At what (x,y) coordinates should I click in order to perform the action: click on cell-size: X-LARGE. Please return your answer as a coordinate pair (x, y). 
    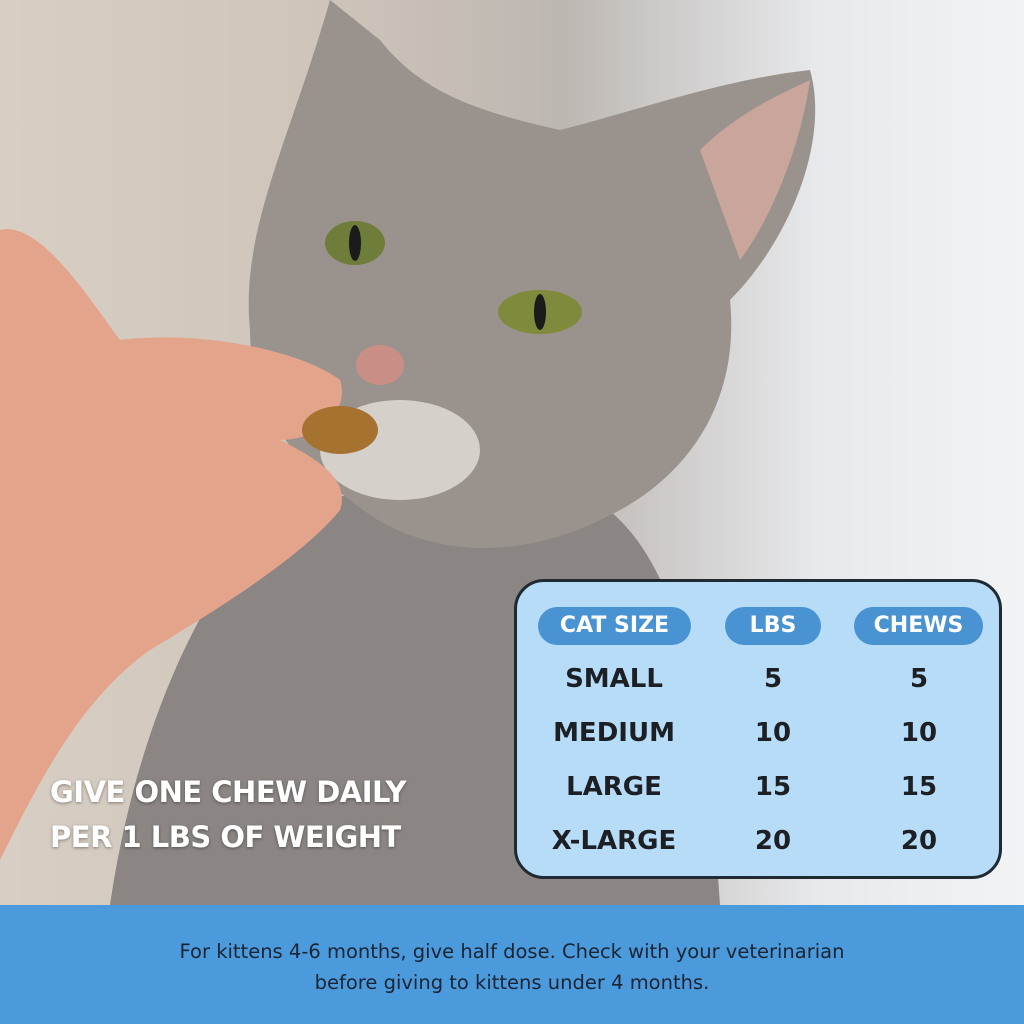
    Looking at the image, I should click on (614, 841).